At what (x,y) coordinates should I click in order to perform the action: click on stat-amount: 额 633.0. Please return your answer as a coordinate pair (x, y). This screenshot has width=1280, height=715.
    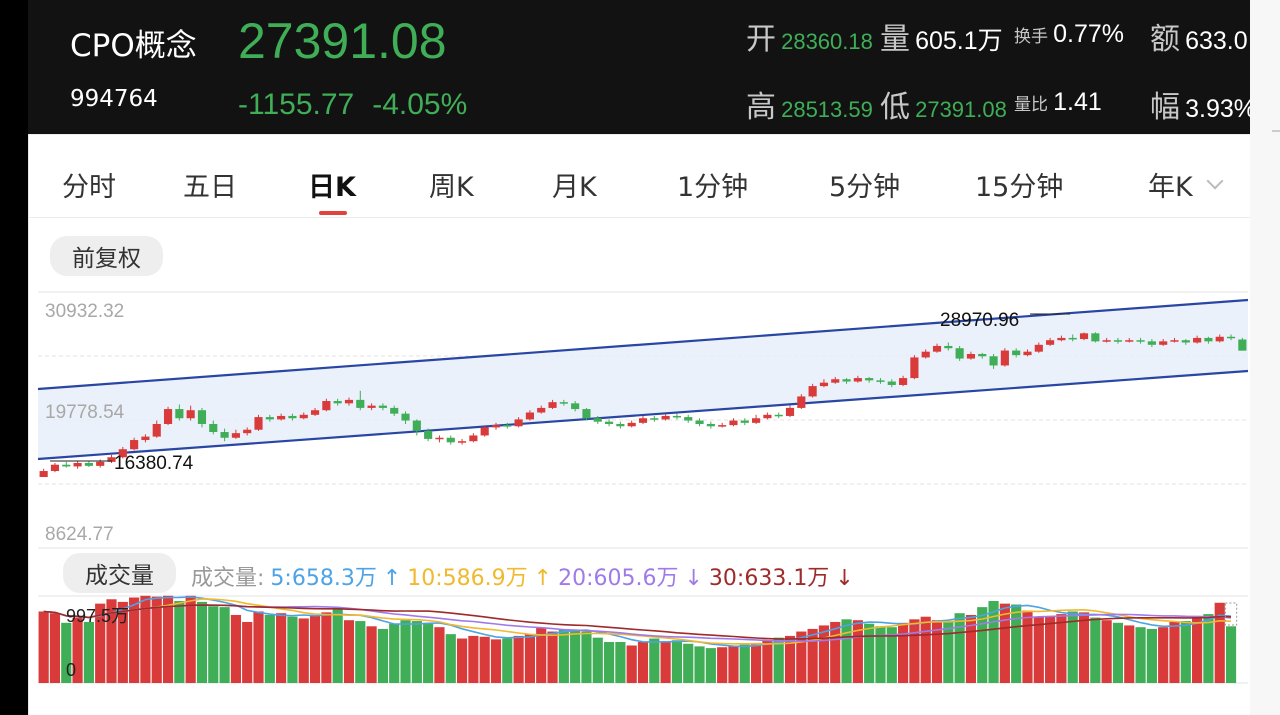
    Looking at the image, I should click on (1199, 36).